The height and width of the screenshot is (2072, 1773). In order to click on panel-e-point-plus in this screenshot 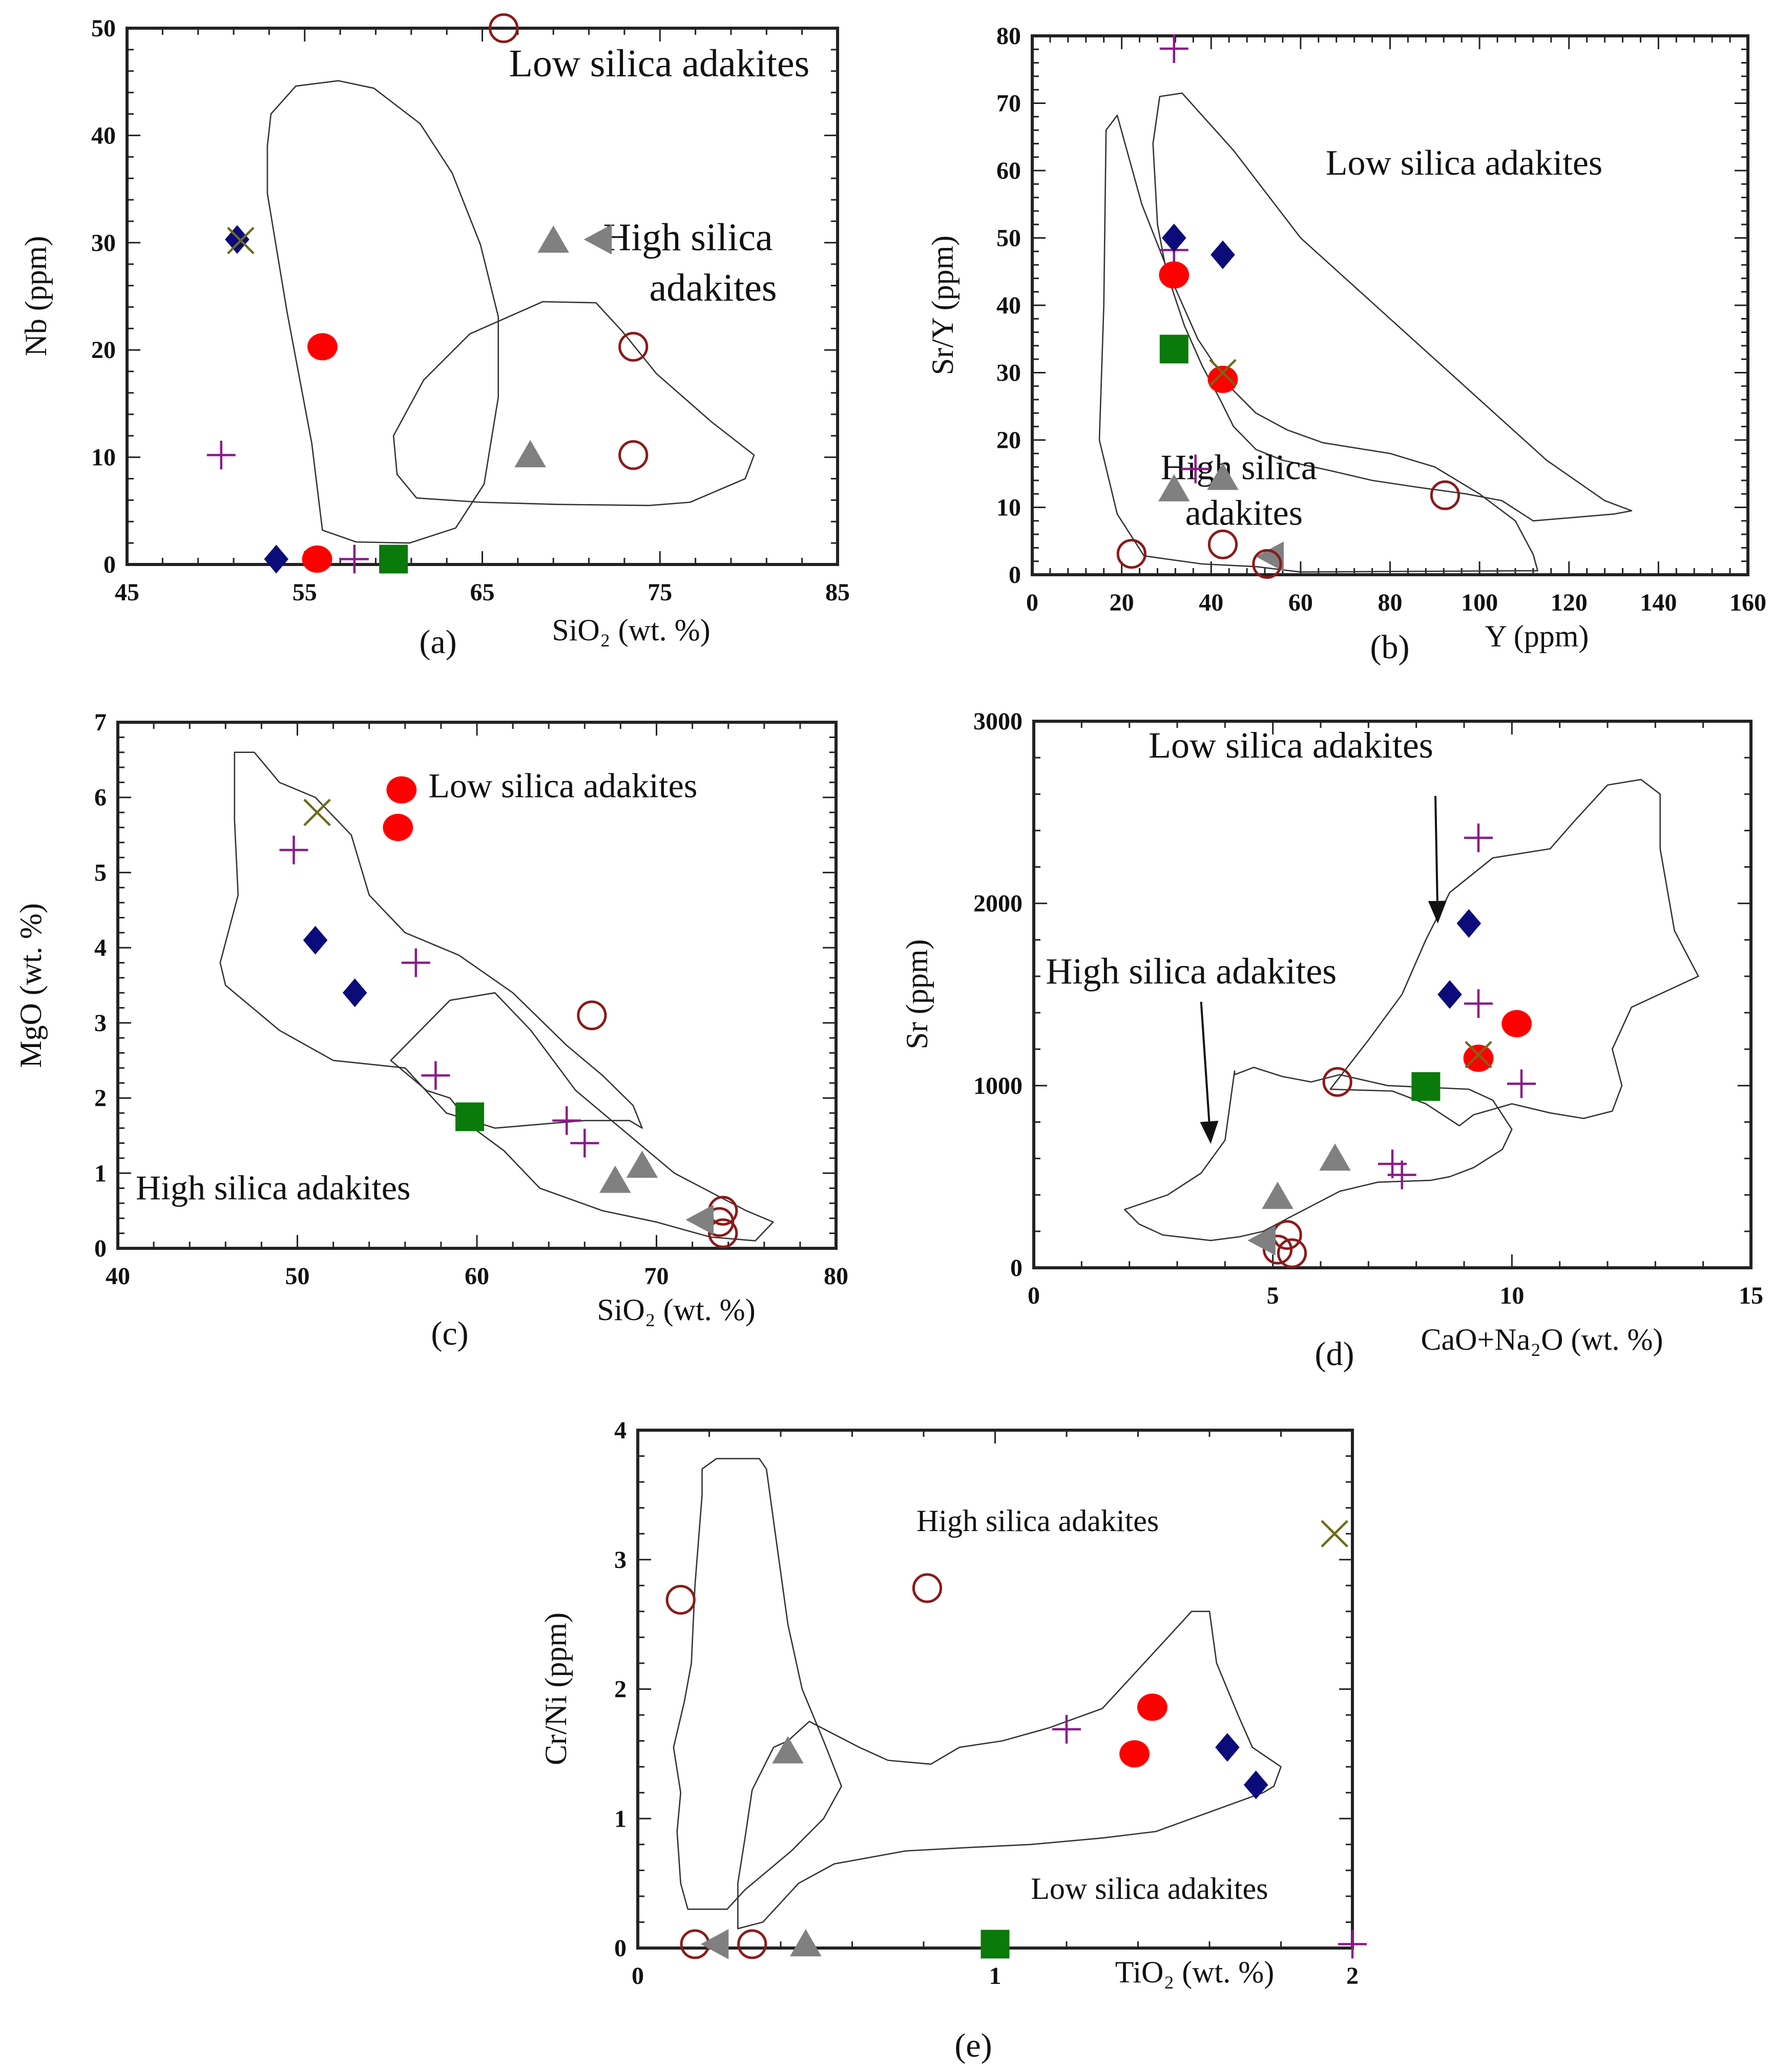, I will do `click(1066, 1729)`.